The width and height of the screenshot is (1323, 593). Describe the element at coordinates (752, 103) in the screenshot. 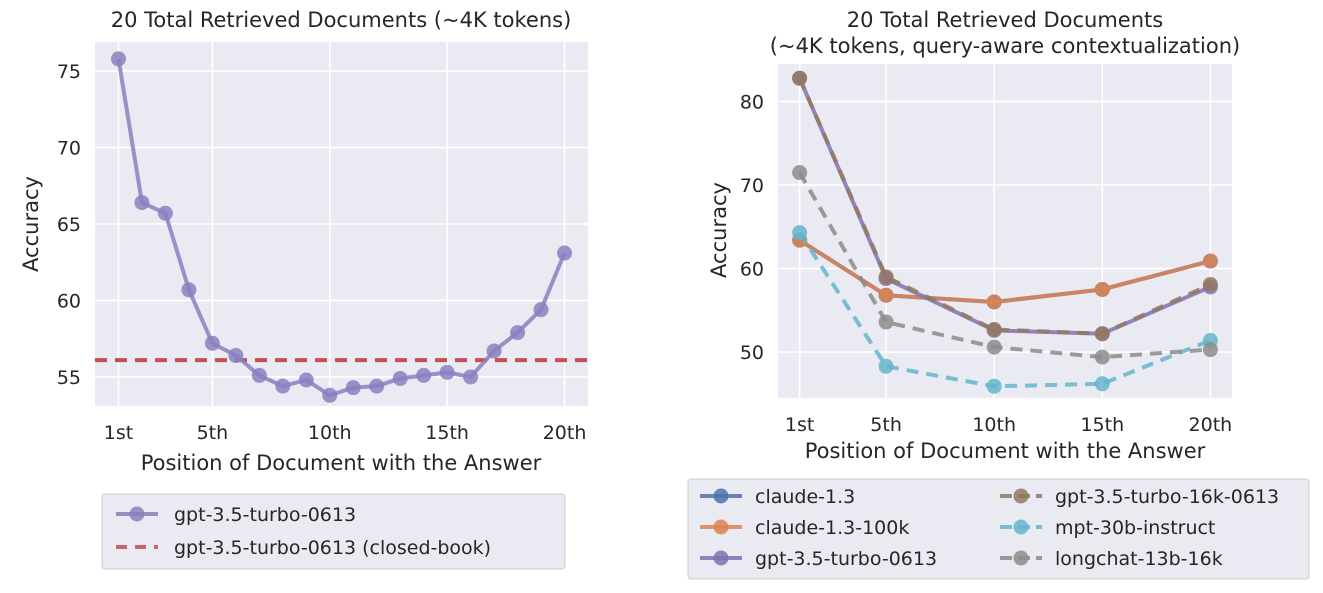

I see `right-y-tick-label: 80` at that location.